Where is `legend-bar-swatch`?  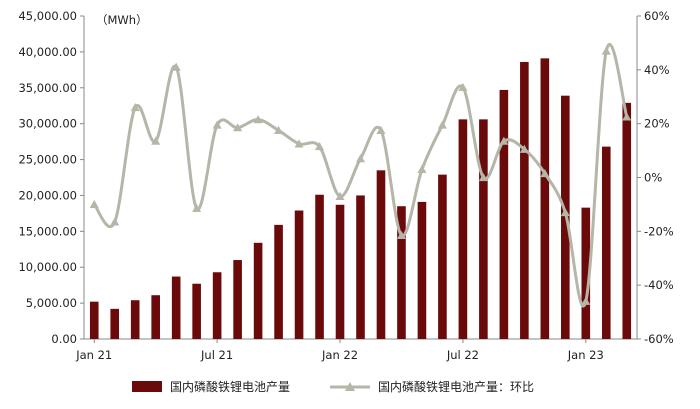
legend-bar-swatch is located at coordinates (147, 386).